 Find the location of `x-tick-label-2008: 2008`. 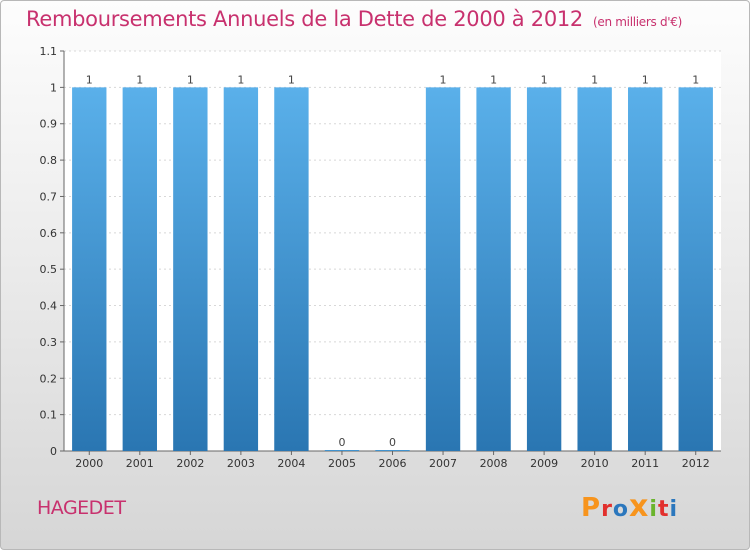

x-tick-label-2008: 2008 is located at coordinates (494, 463).